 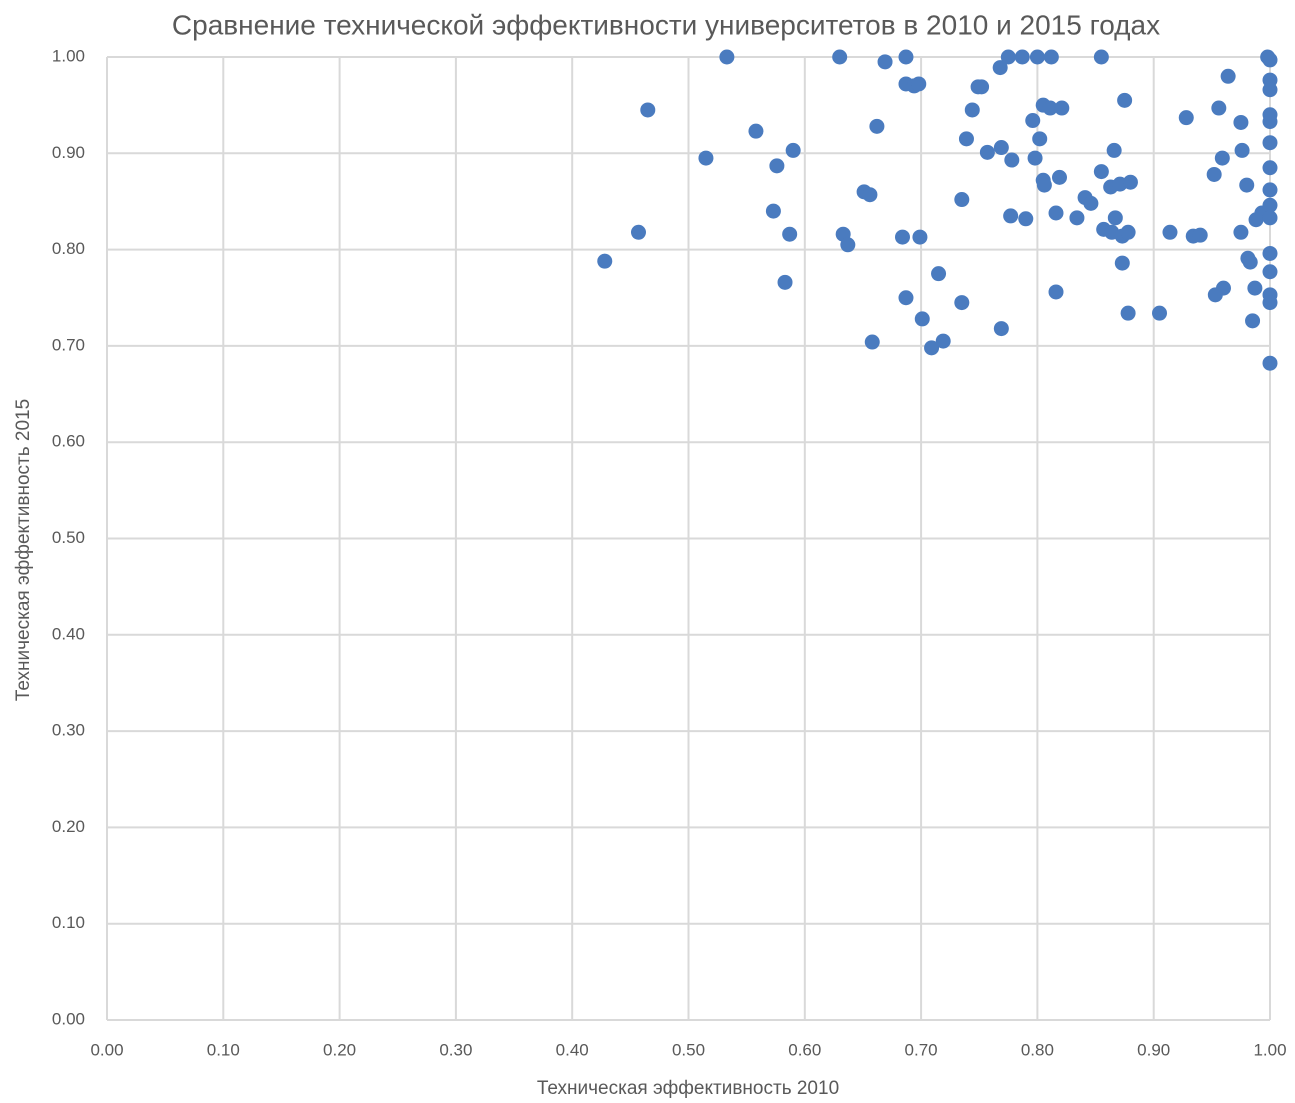 What do you see at coordinates (688, 1049) in the screenshot?
I see `x-tick-label: 0.50` at bounding box center [688, 1049].